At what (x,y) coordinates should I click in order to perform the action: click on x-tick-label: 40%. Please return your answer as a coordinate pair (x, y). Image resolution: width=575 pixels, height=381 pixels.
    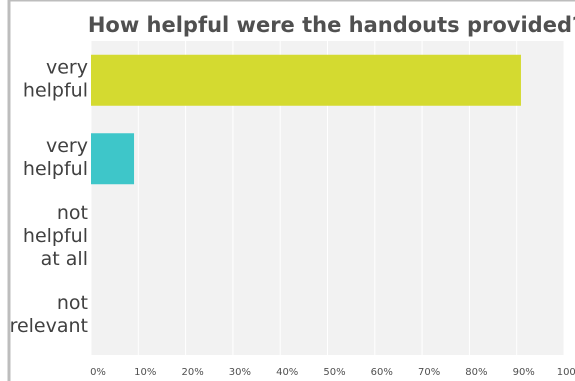
    Looking at the image, I should click on (287, 372).